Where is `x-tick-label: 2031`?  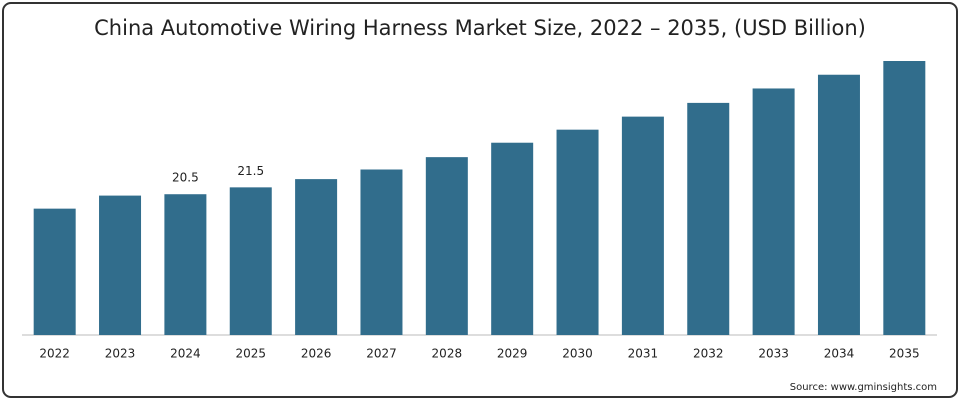 x-tick-label: 2031 is located at coordinates (643, 354).